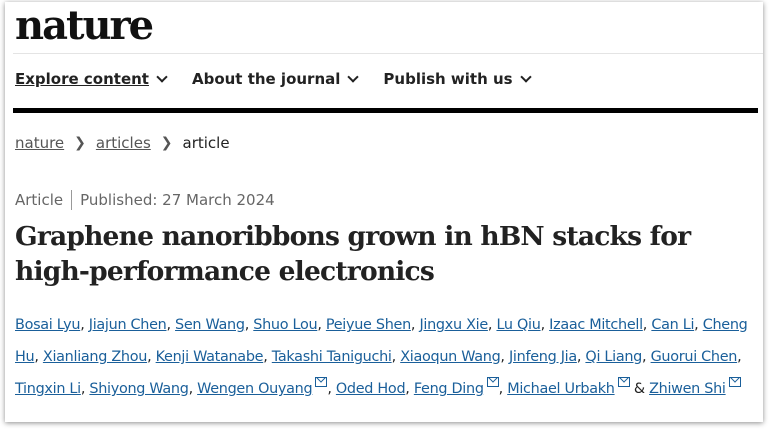  I want to click on author-link: Jinfeng Jia, so click(542, 357).